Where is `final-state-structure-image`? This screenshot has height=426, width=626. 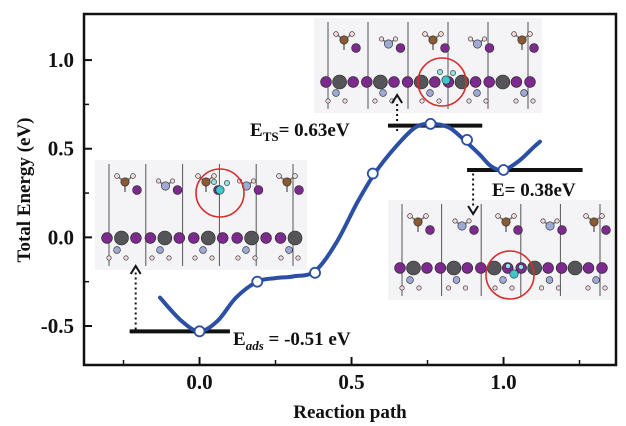
final-state-structure-image is located at coordinates (501, 250).